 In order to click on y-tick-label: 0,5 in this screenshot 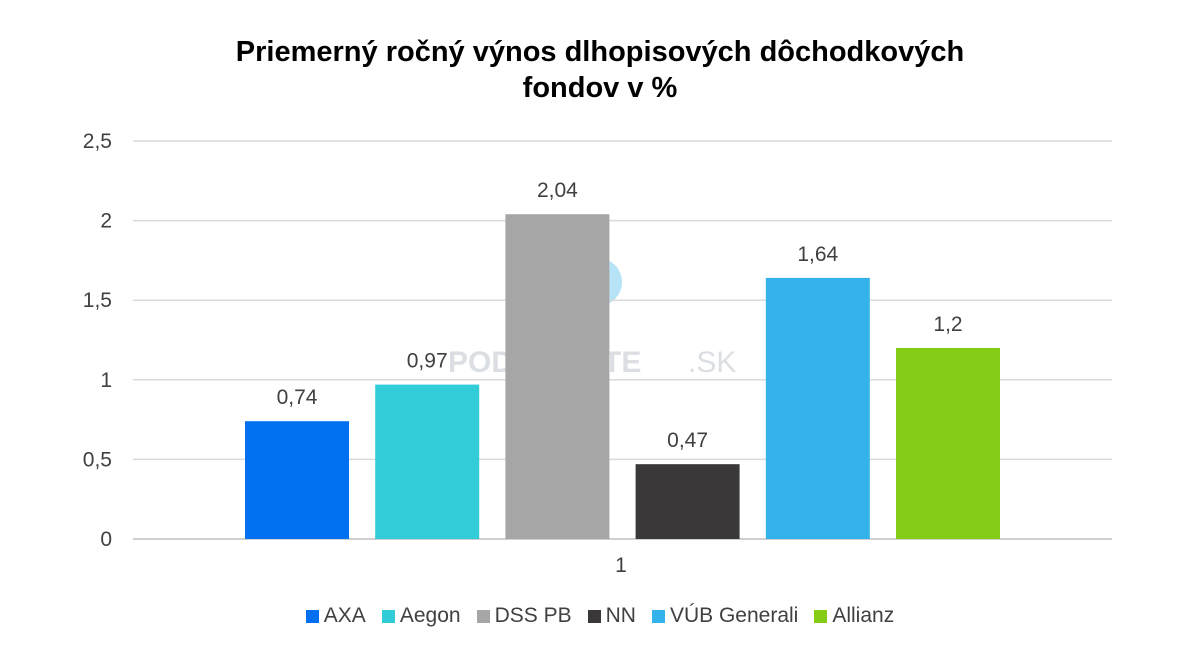, I will do `click(97, 459)`.